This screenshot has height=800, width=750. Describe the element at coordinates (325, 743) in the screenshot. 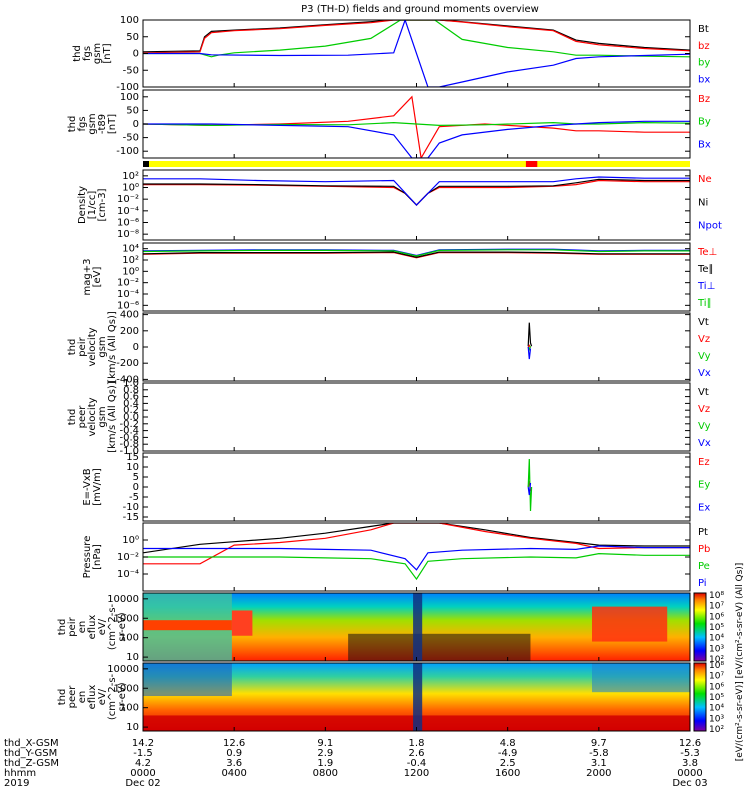

I see `x-row-value: 9.1` at that location.